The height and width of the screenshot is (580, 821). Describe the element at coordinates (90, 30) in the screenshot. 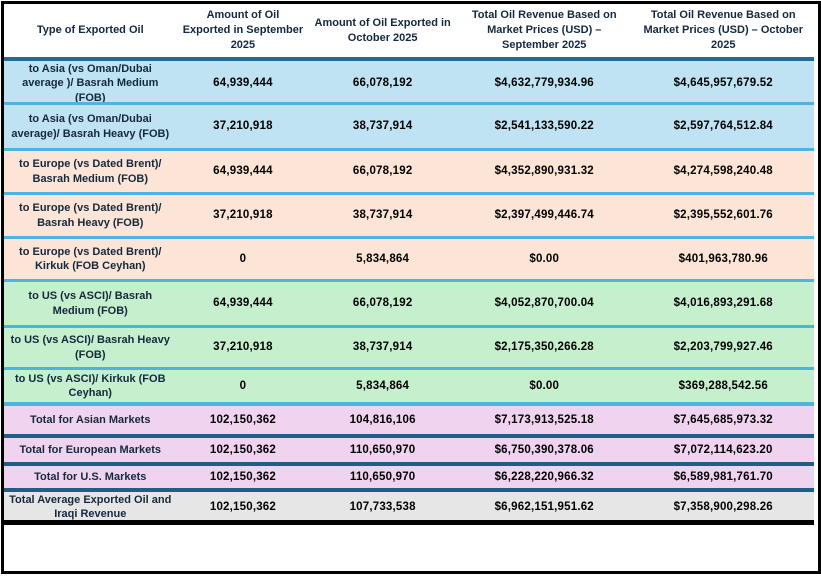

I see `column-header-type-of-oil: Type of Exported Oil` at that location.